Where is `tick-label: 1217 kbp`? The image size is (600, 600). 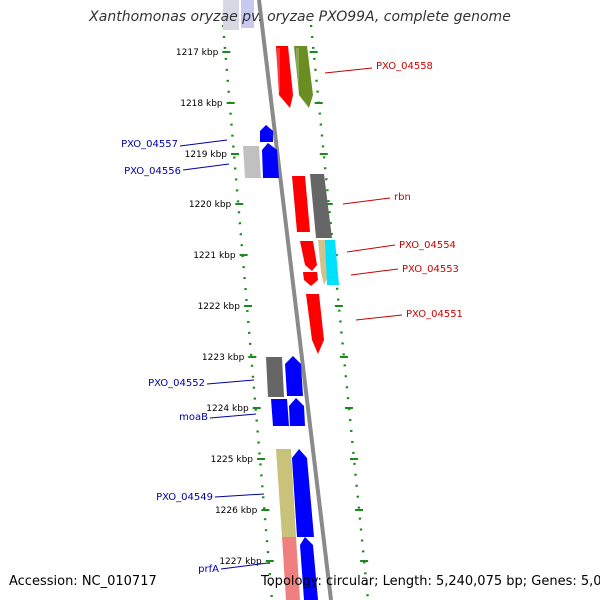
tick-label: 1217 kbp is located at coordinates (197, 53).